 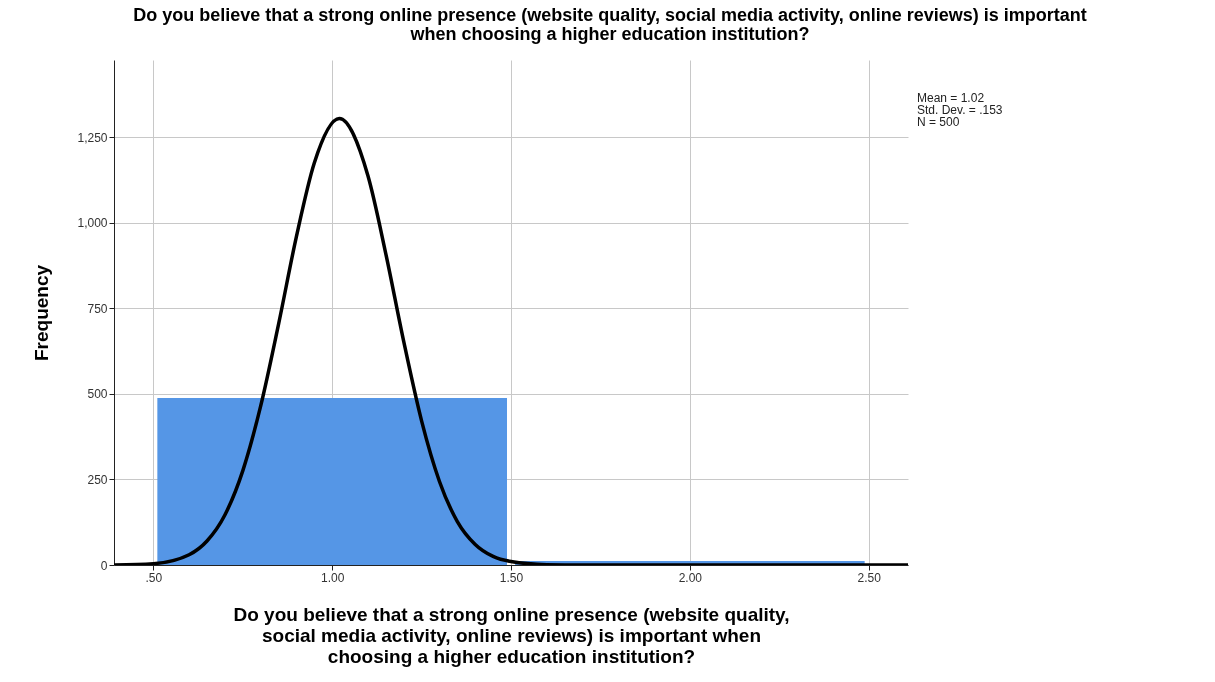 I want to click on chart-title: Do you believe that a strong online presence (website quality, social media activity, online reviews) is important when choosing a higher education institution?, so click(x=610, y=24).